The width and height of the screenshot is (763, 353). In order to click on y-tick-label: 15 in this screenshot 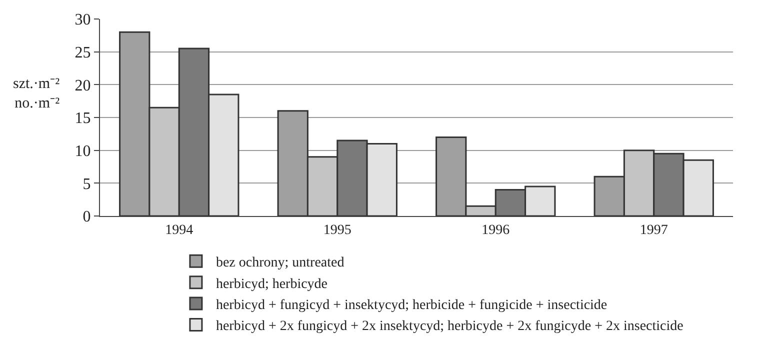, I will do `click(82, 119)`.